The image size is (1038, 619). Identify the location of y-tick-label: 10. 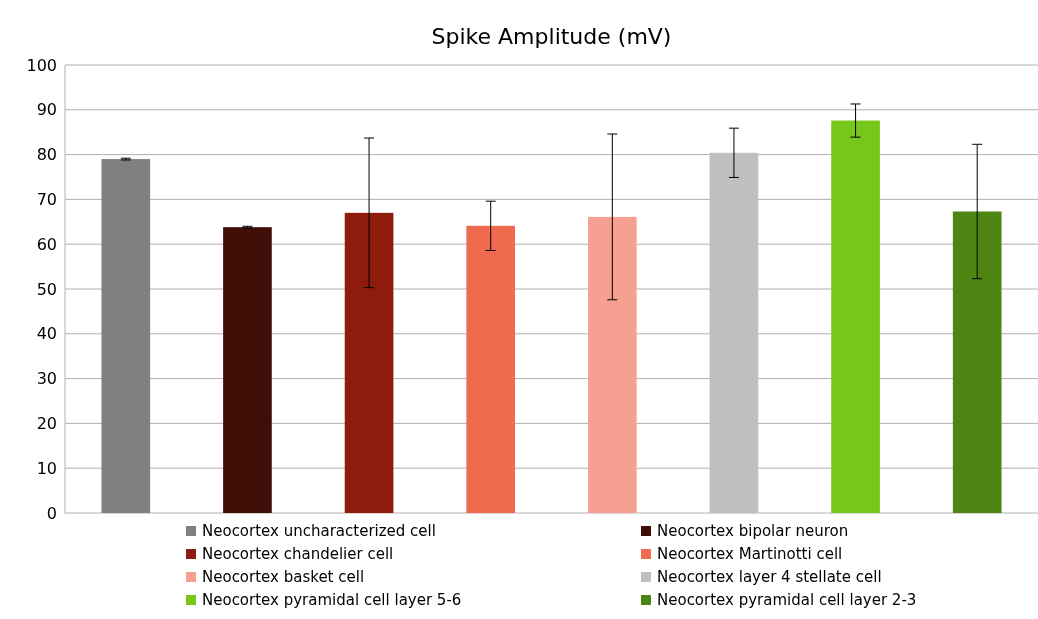
(46, 468).